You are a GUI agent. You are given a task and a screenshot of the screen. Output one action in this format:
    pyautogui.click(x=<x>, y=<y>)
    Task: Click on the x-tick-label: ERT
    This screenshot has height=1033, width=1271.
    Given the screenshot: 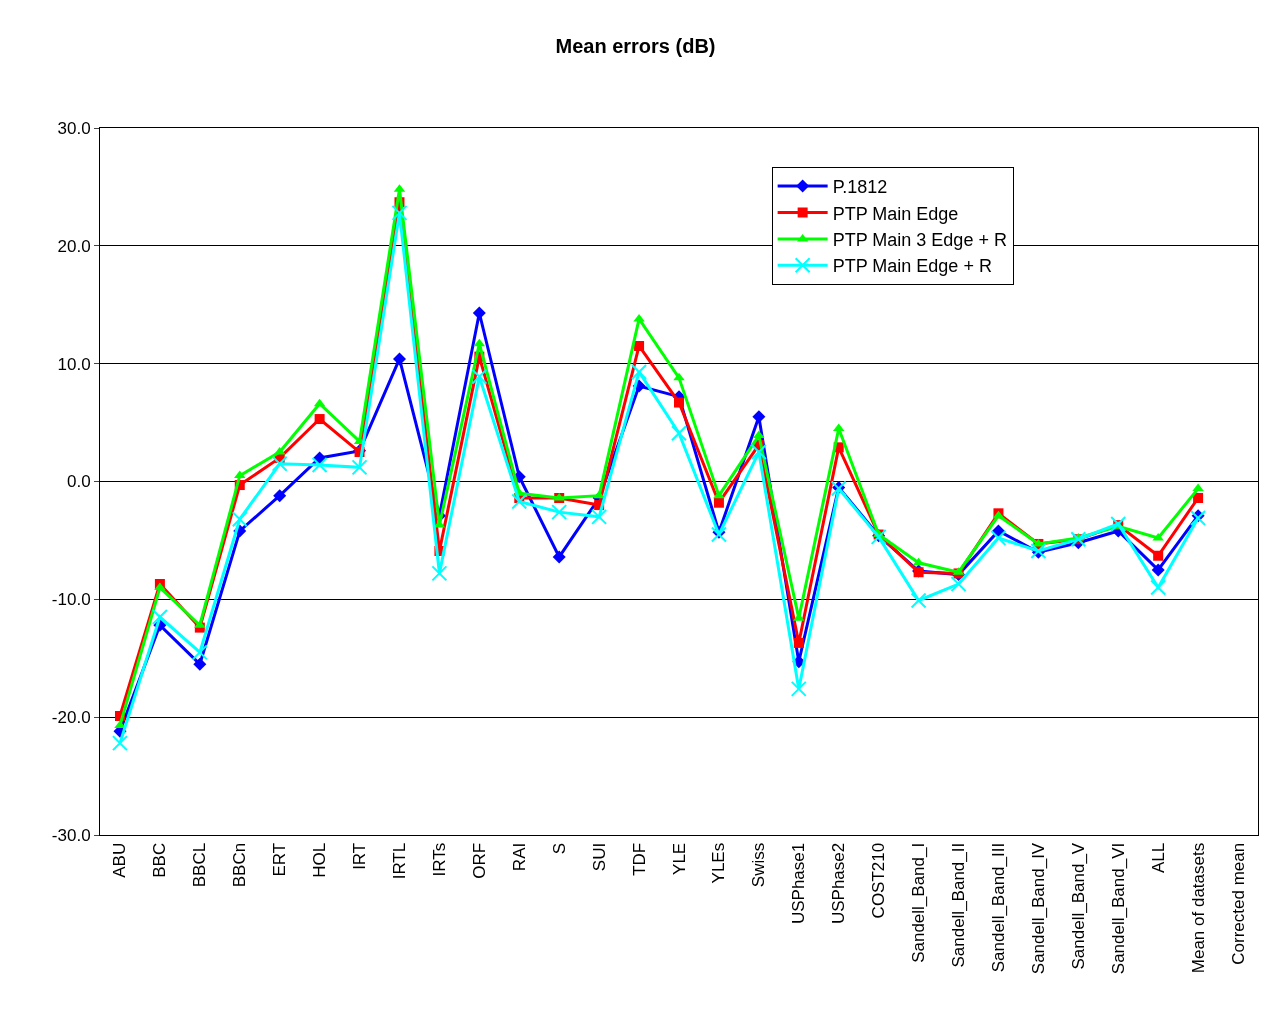 What is the action you would take?
    pyautogui.click(x=280, y=859)
    